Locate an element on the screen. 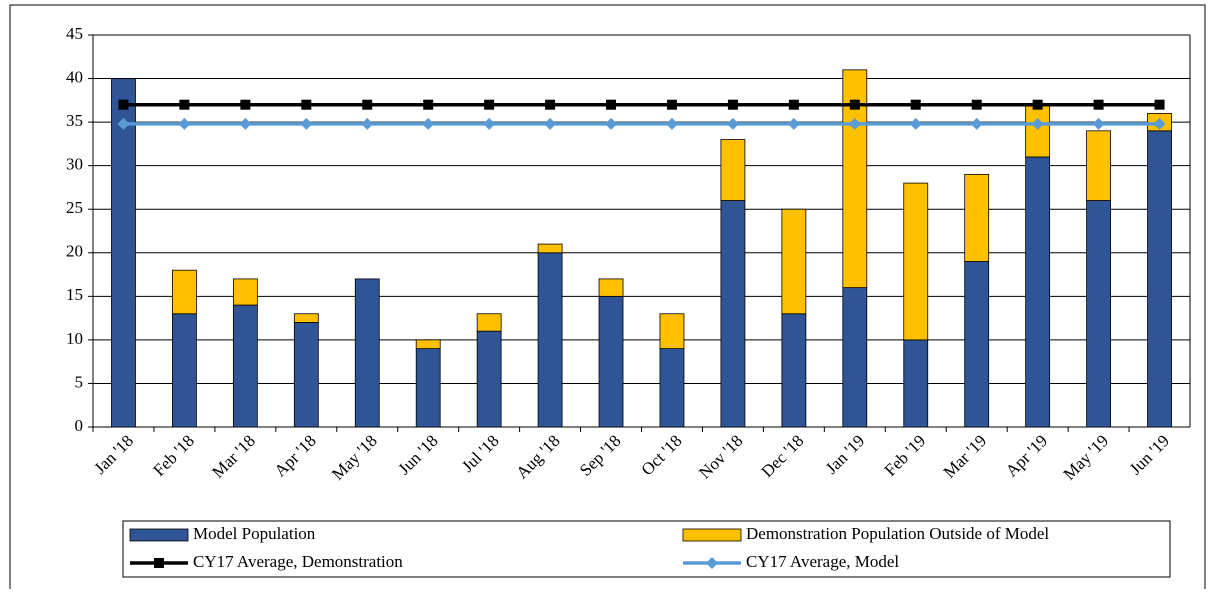 This screenshot has width=1215, height=594. x-tick-label: Feb '19 is located at coordinates (905, 455).